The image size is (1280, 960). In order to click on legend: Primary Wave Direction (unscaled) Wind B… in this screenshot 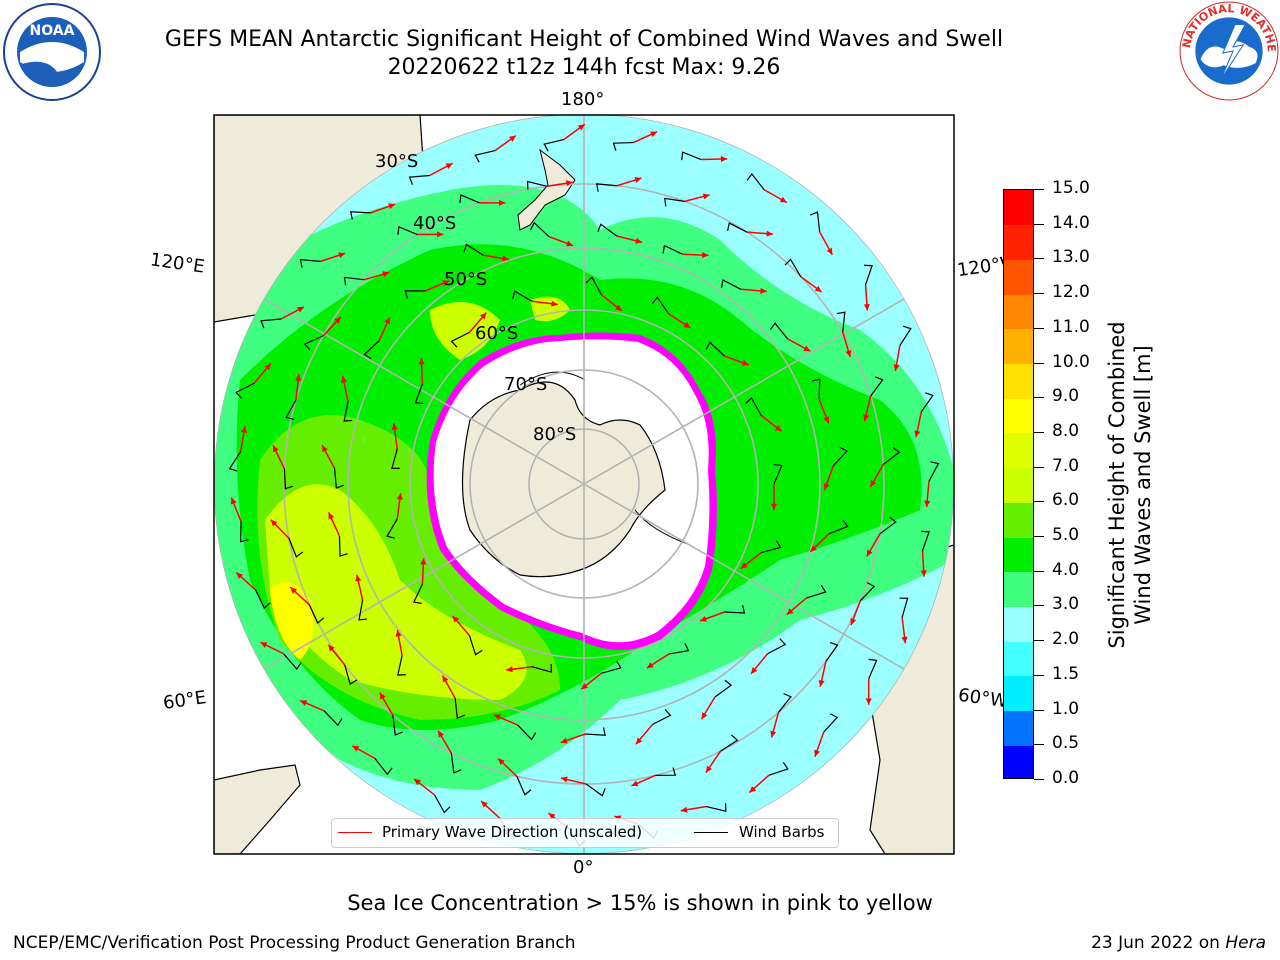, I will do `click(585, 833)`.